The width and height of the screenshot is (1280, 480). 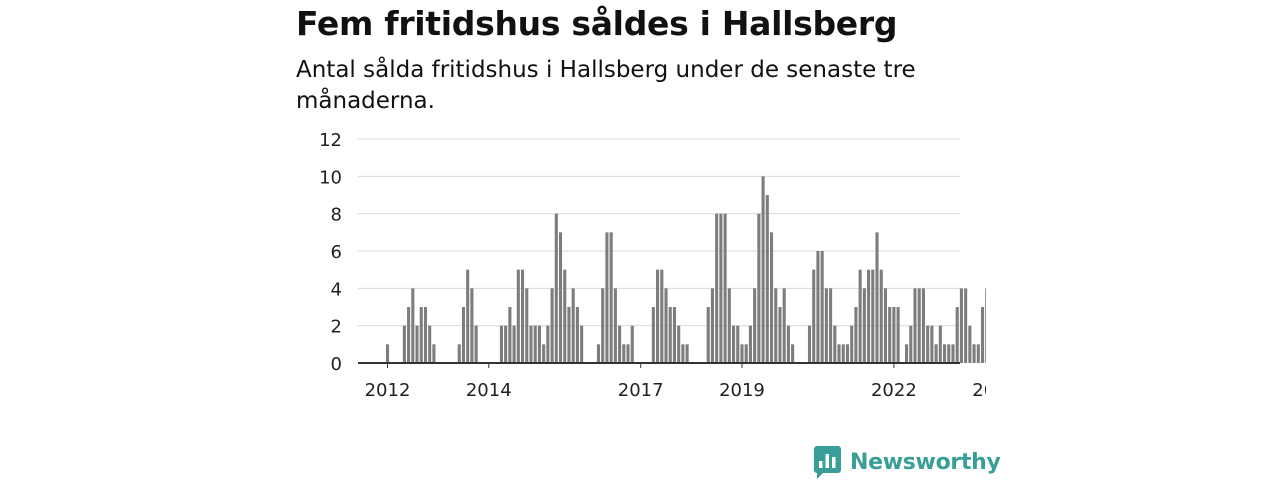 What do you see at coordinates (336, 364) in the screenshot?
I see `y-tick-label: 0` at bounding box center [336, 364].